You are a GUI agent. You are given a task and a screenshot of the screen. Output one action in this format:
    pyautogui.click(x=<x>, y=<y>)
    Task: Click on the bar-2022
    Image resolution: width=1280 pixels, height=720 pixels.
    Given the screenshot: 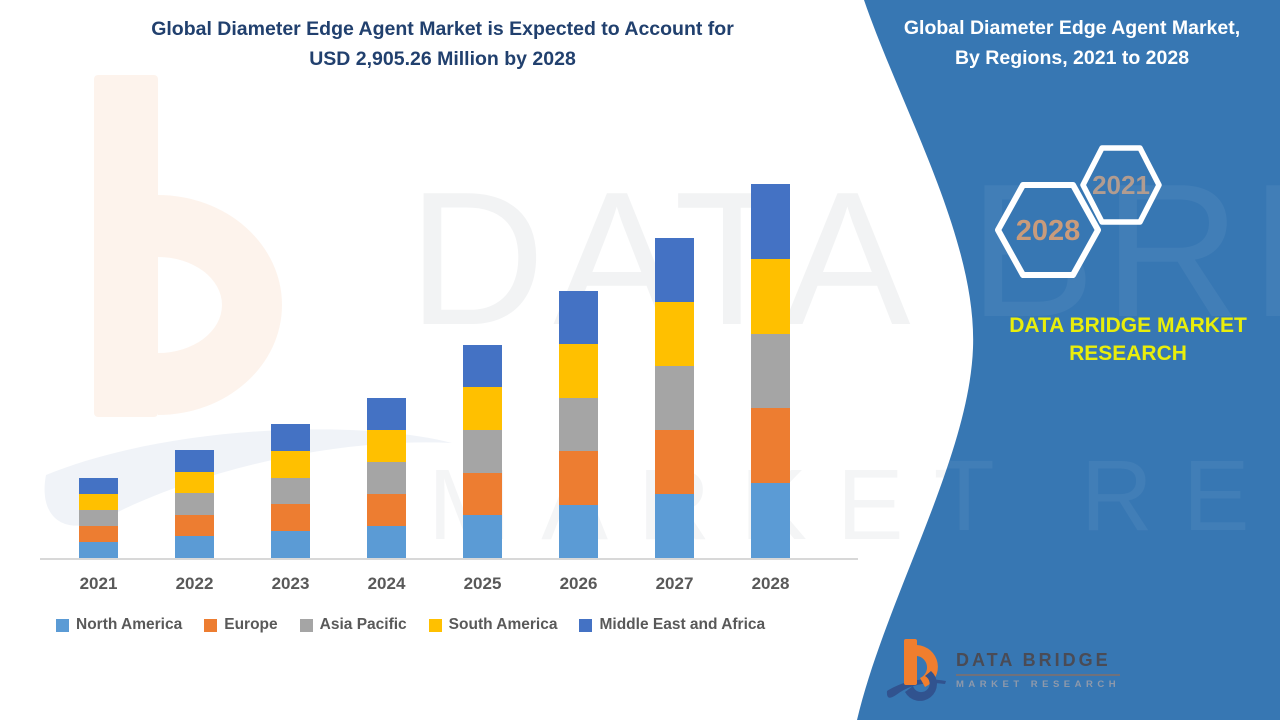 What is the action you would take?
    pyautogui.click(x=194, y=504)
    